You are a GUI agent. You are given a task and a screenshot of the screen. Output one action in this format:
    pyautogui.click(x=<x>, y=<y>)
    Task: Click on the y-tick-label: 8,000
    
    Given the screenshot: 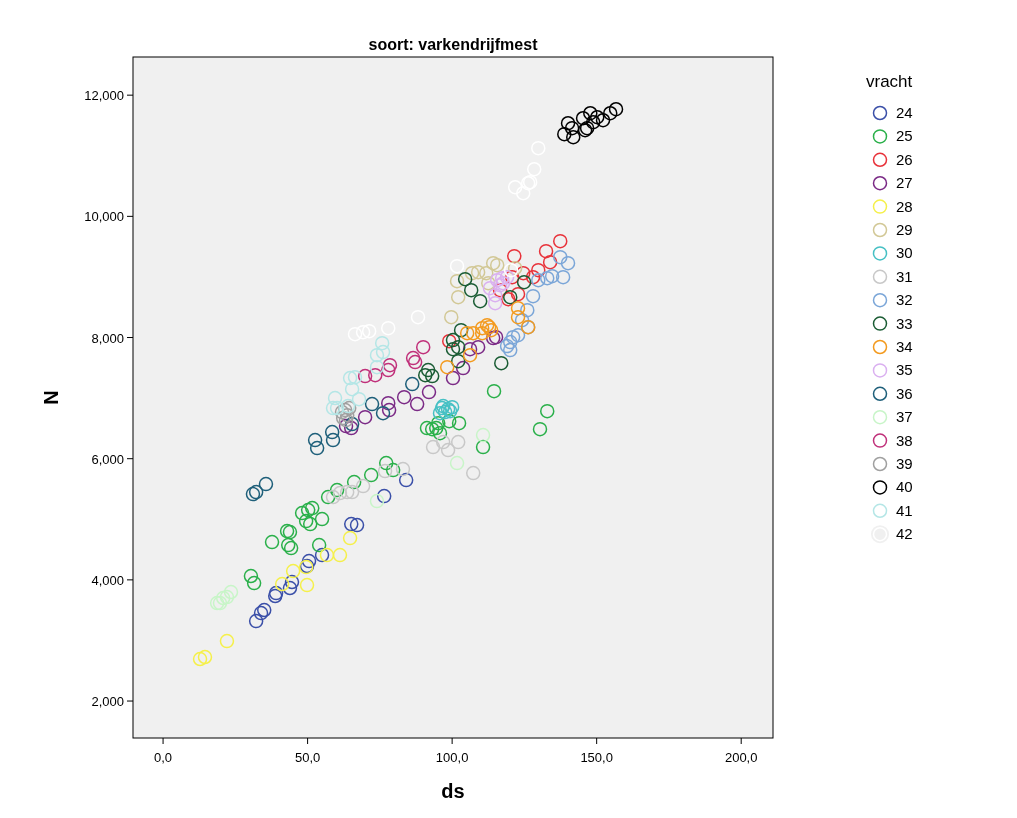 What is the action you would take?
    pyautogui.click(x=107, y=338)
    